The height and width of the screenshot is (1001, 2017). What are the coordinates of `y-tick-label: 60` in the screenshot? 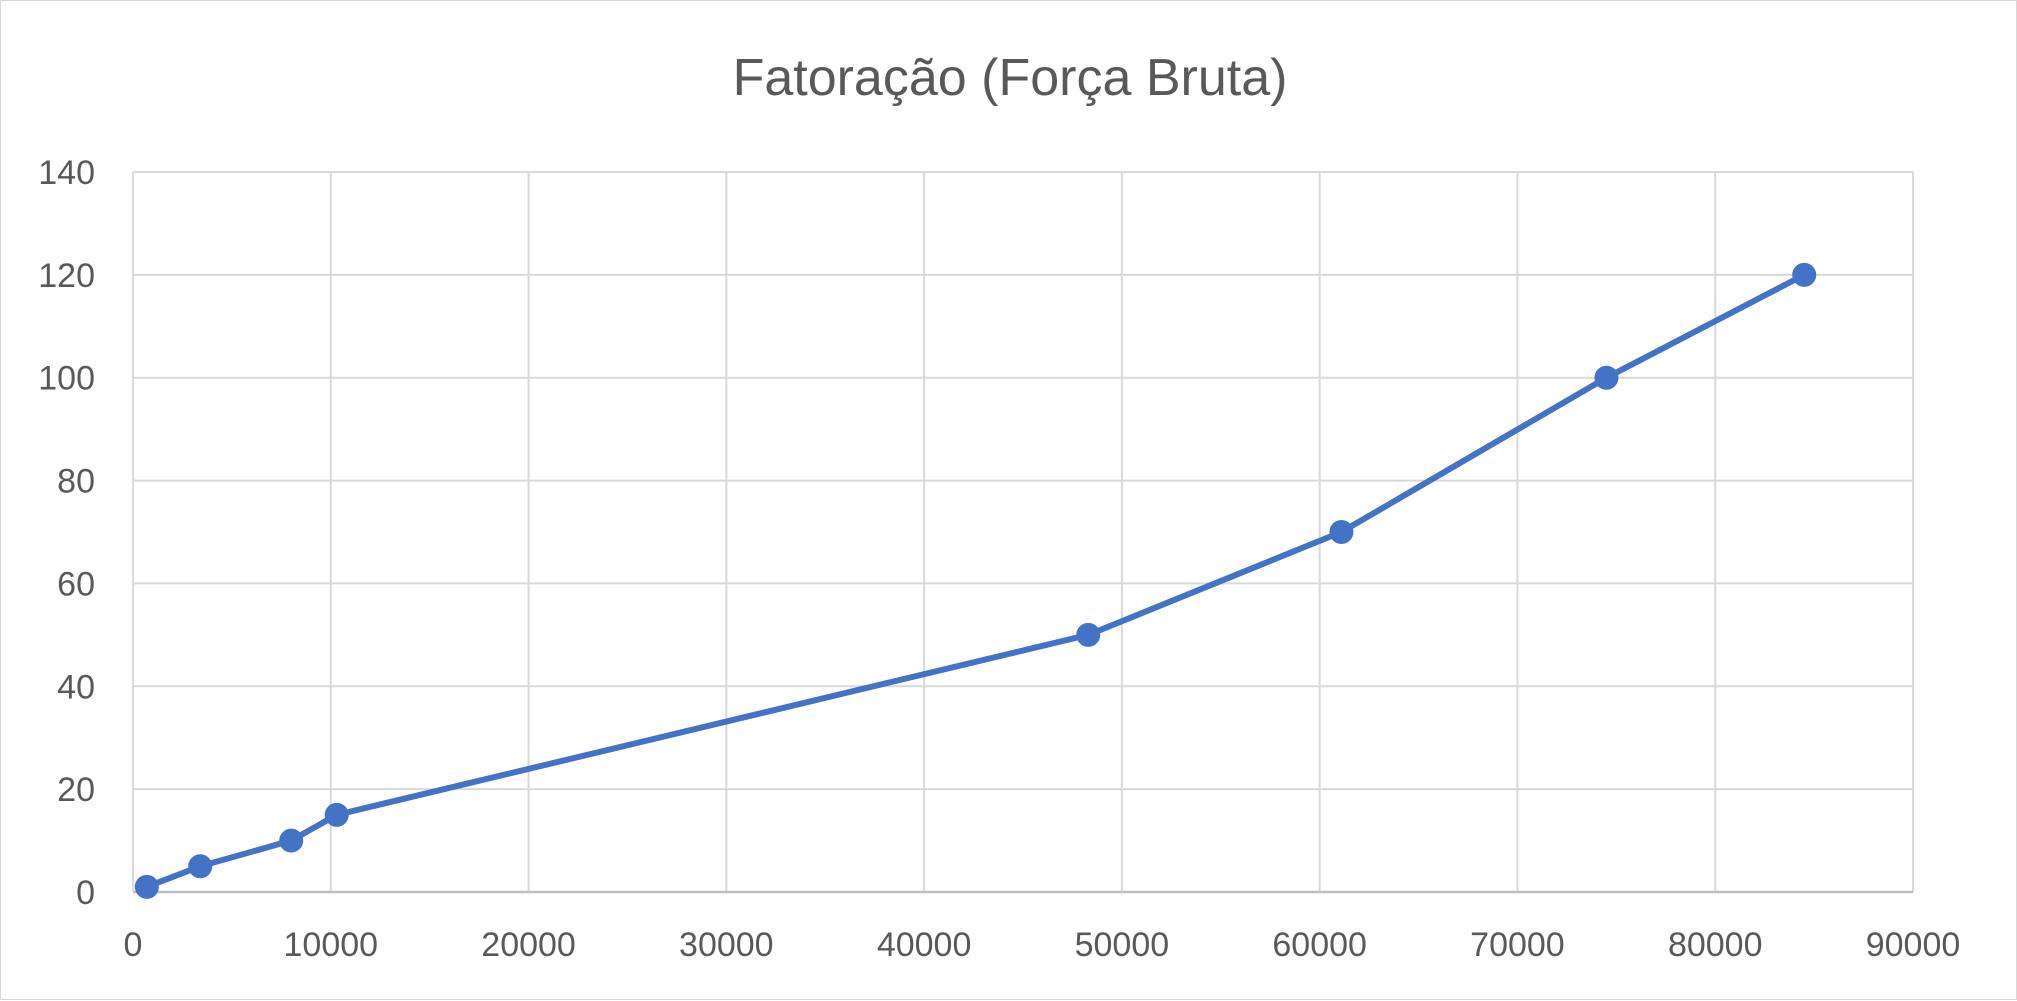 It's located at (76, 584).